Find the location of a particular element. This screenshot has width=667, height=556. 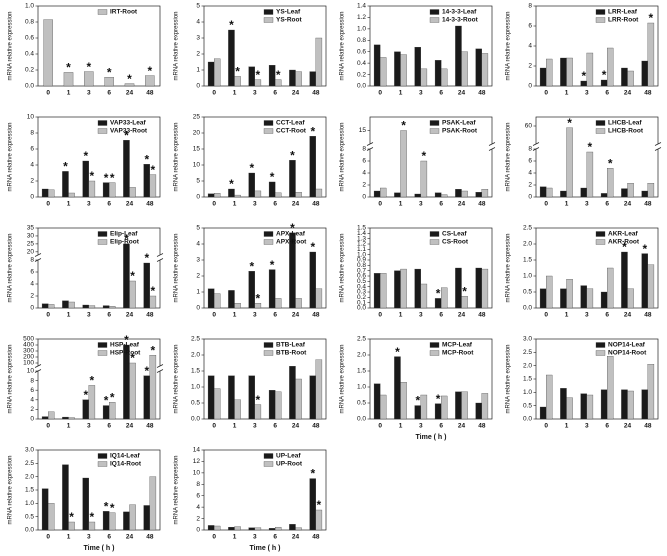

legend-label: MCP-Leaf is located at coordinates (457, 345).